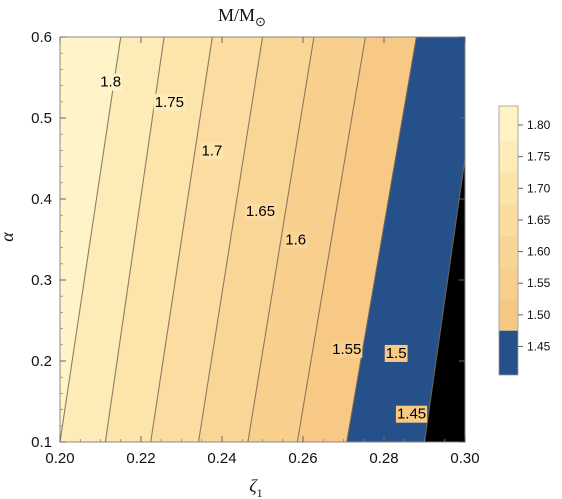 The height and width of the screenshot is (499, 562). I want to click on x-tick-label: 0.24, so click(221, 458).